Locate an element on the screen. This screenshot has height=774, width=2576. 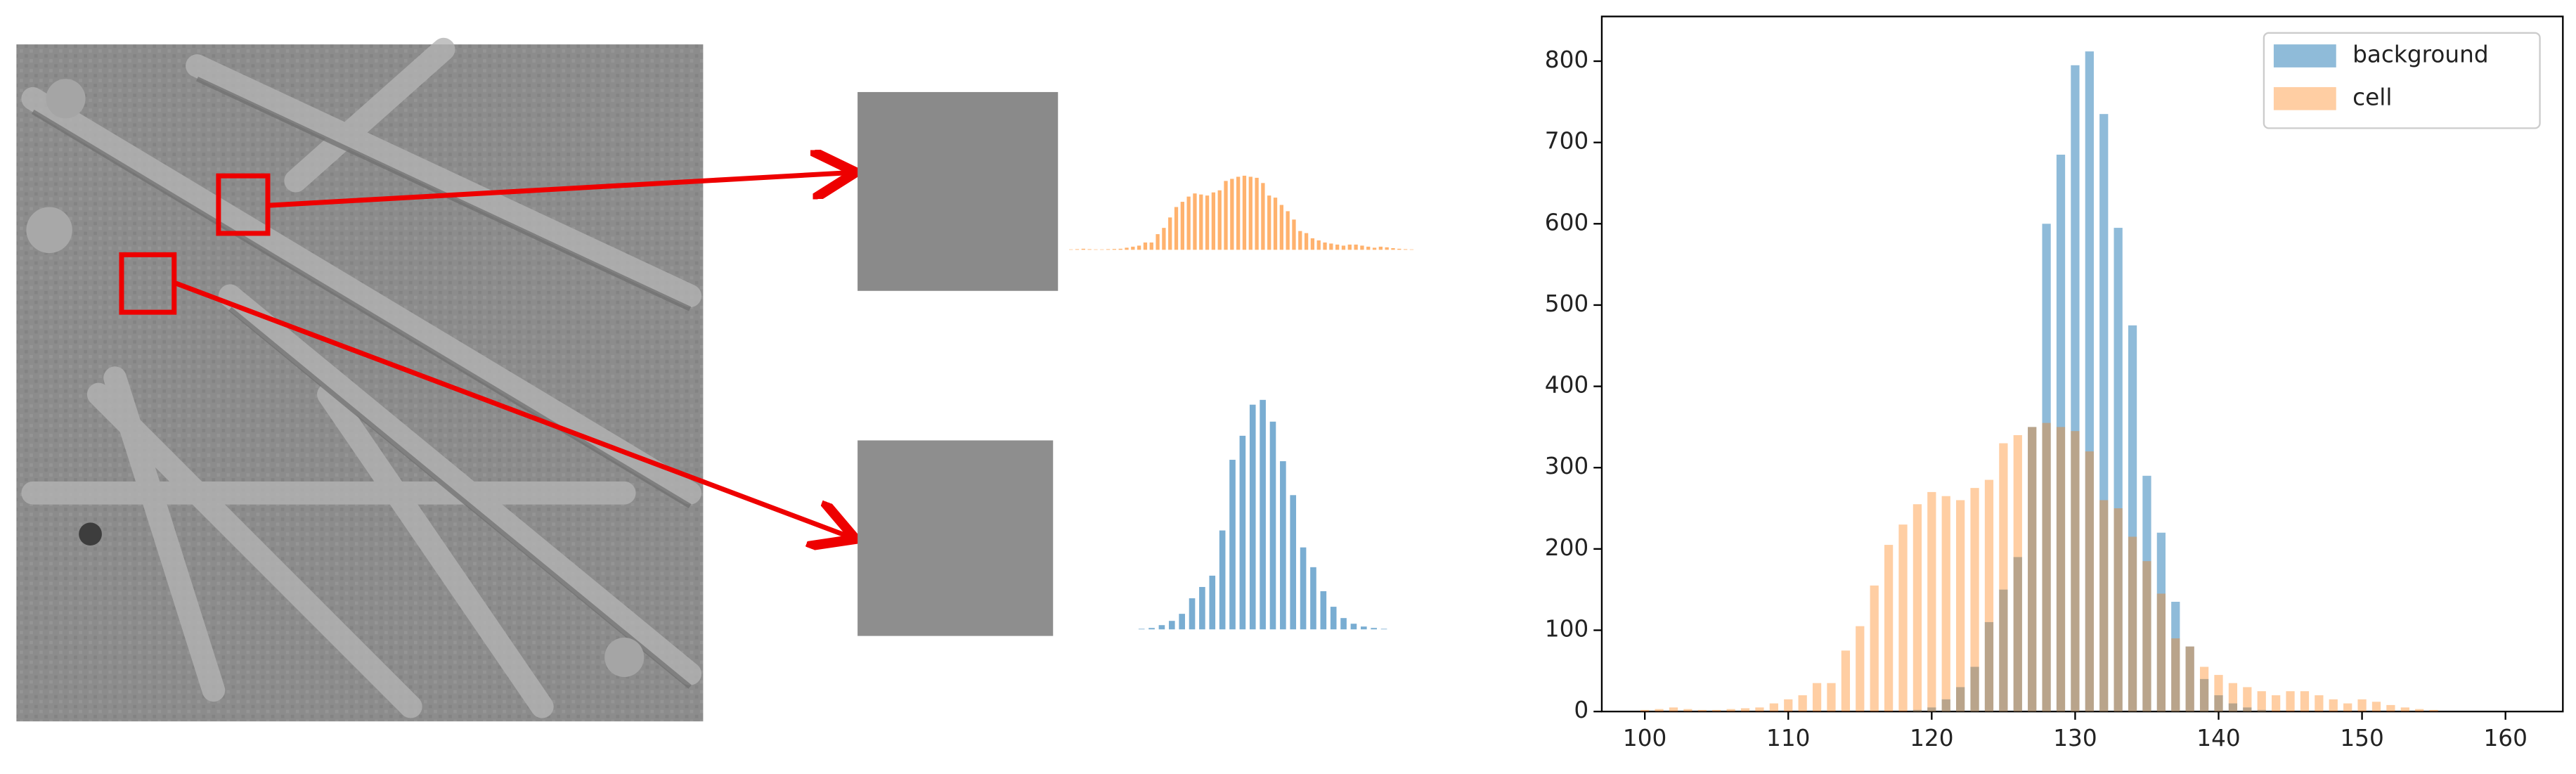
legend-label: cell is located at coordinates (2372, 97).